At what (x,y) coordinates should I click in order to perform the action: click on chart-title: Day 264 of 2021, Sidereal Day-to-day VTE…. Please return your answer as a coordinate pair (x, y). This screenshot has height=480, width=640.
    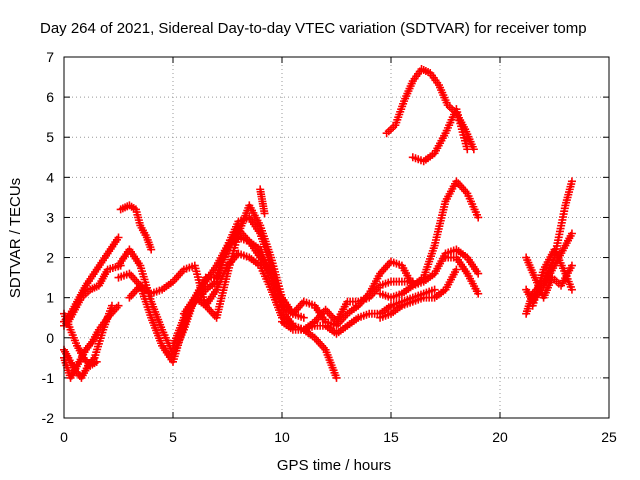
    Looking at the image, I should click on (313, 28).